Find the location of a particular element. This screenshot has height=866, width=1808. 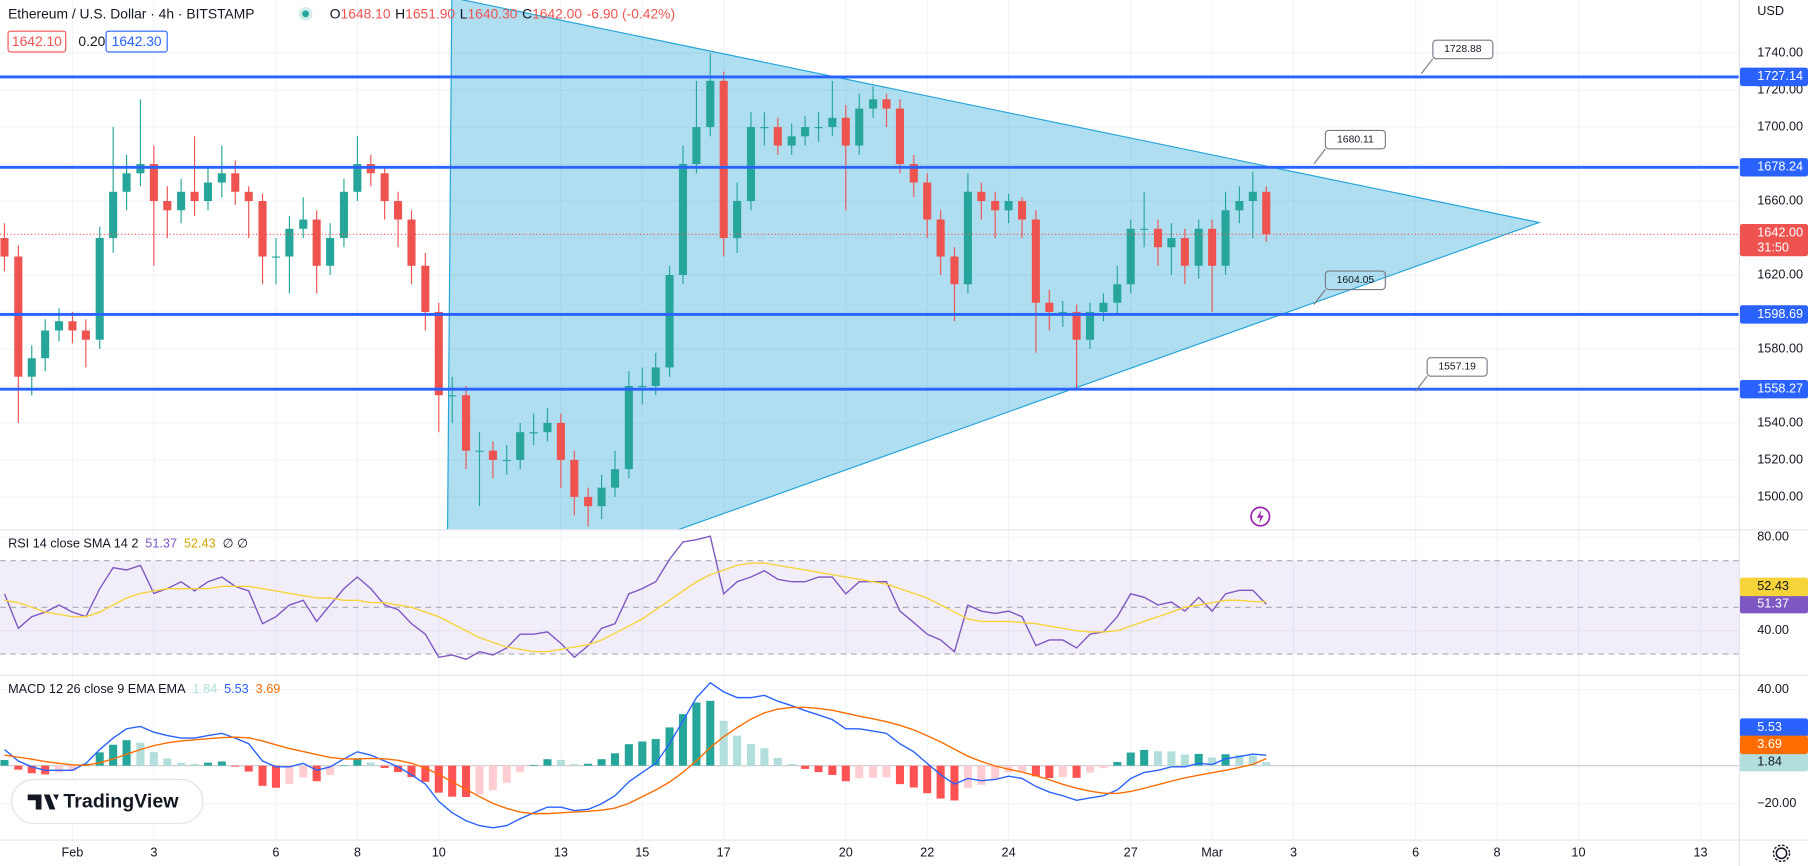

currency-label: USD is located at coordinates (1770, 11).